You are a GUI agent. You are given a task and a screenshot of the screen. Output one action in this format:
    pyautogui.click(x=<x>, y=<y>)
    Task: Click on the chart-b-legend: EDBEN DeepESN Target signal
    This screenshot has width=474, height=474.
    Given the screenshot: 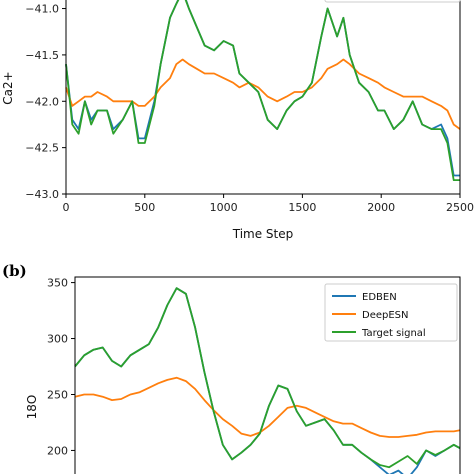 What is the action you would take?
    pyautogui.click(x=391, y=312)
    